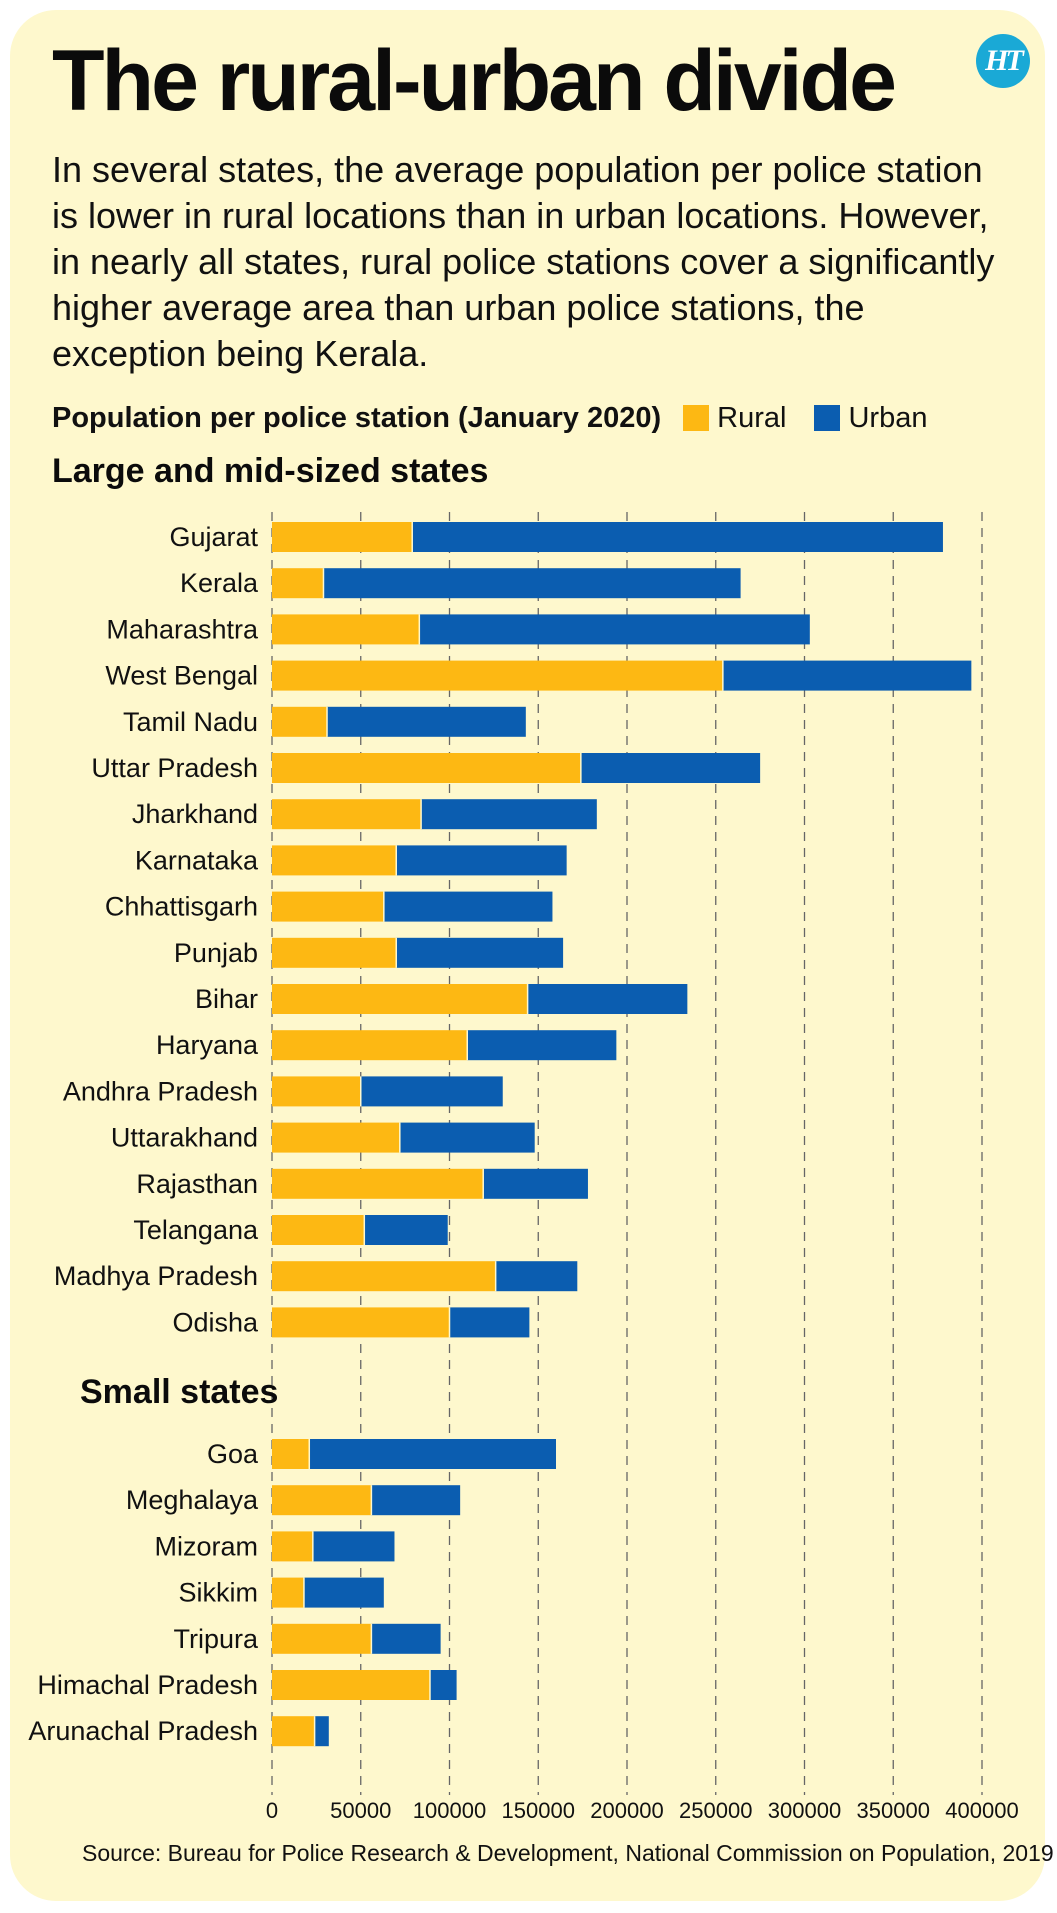 Image resolution: width=1057 pixels, height=1913 pixels. I want to click on category-label: Bihar, so click(226, 999).